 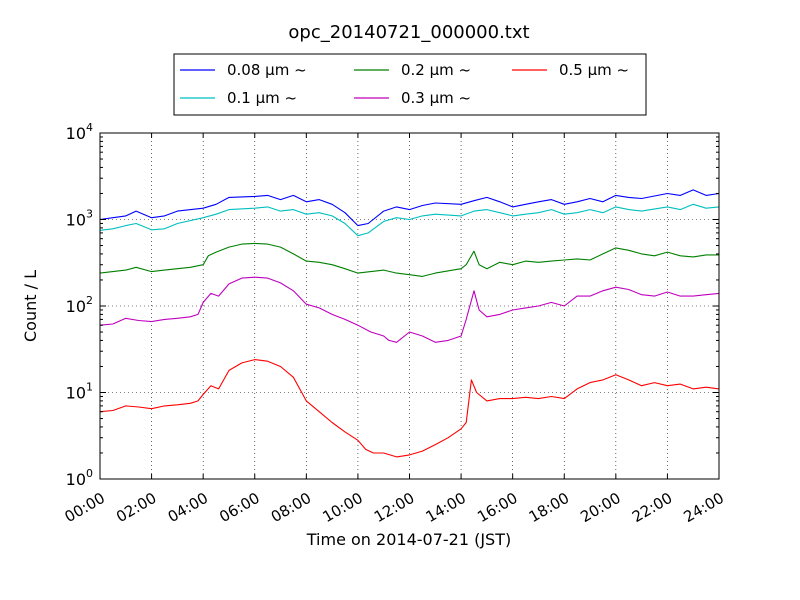 I want to click on x-tick-label: 14:00, so click(x=446, y=507).